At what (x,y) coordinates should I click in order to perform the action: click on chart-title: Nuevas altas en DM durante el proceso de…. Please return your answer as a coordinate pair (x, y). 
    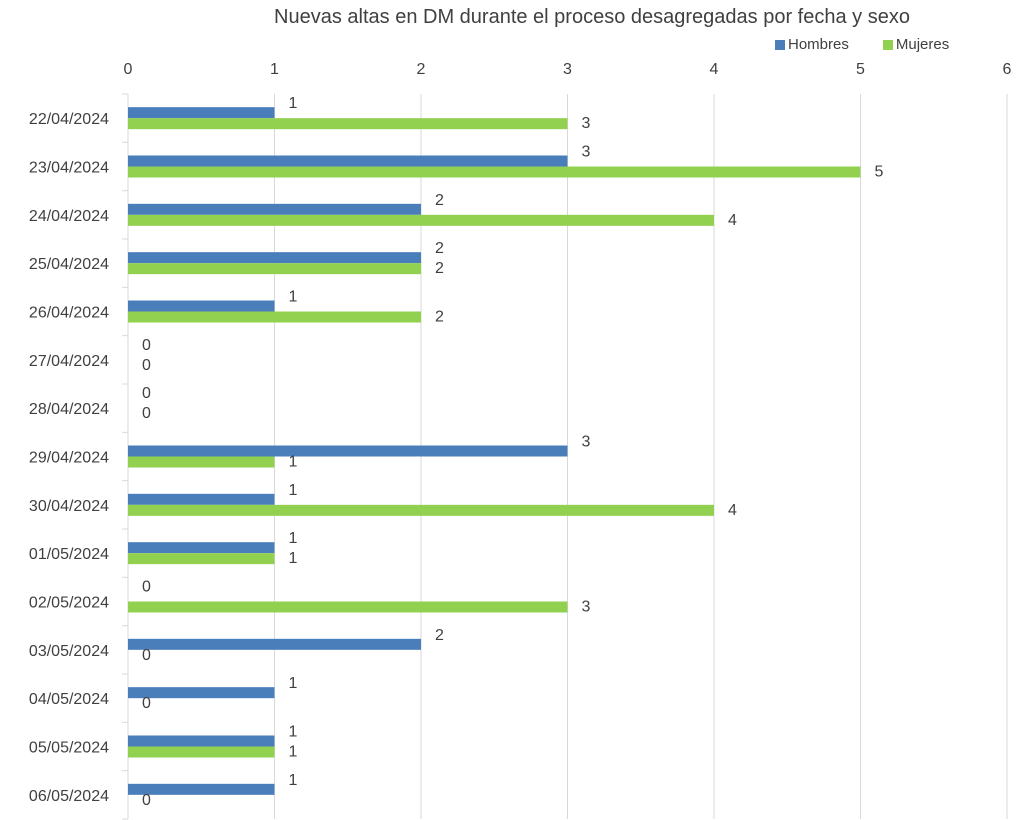
    Looking at the image, I should click on (592, 17).